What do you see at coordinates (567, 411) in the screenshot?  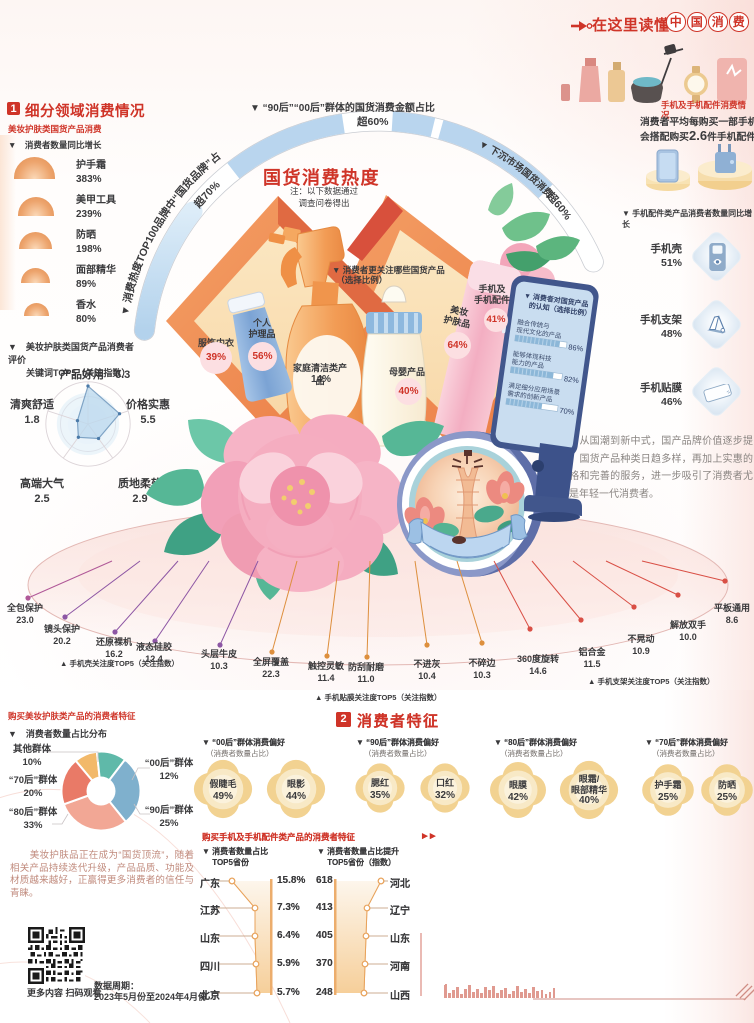 I see `svg-text: 70%` at bounding box center [567, 411].